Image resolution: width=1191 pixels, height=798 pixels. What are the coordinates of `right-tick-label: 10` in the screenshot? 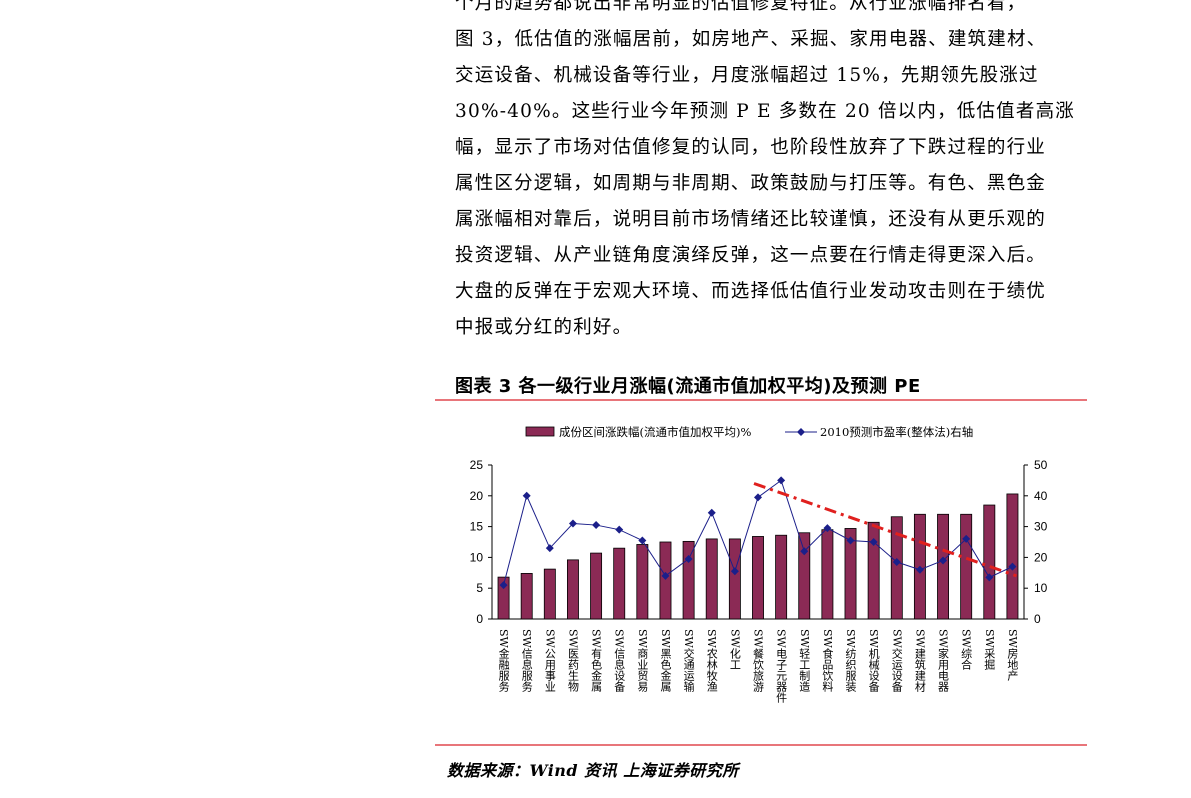 It's located at (1041, 588).